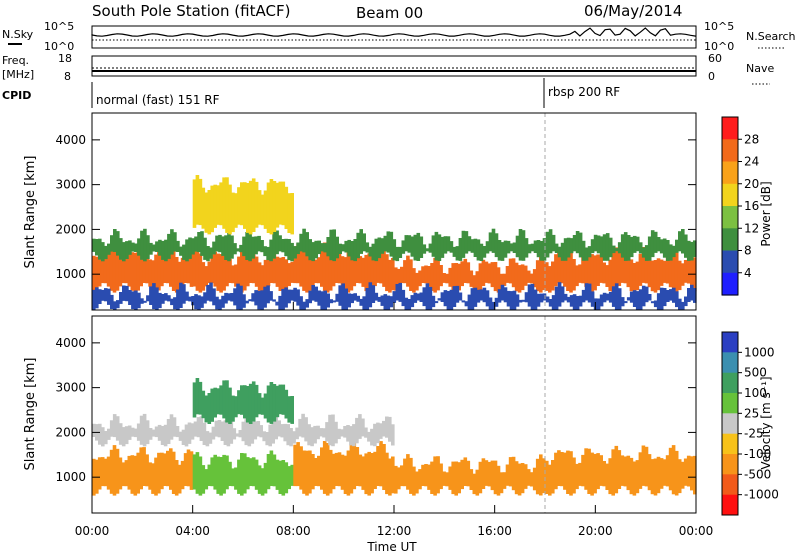 This screenshot has width=800, height=554. Describe the element at coordinates (18, 74) in the screenshot. I see `freq-unit: [MHz]` at that location.